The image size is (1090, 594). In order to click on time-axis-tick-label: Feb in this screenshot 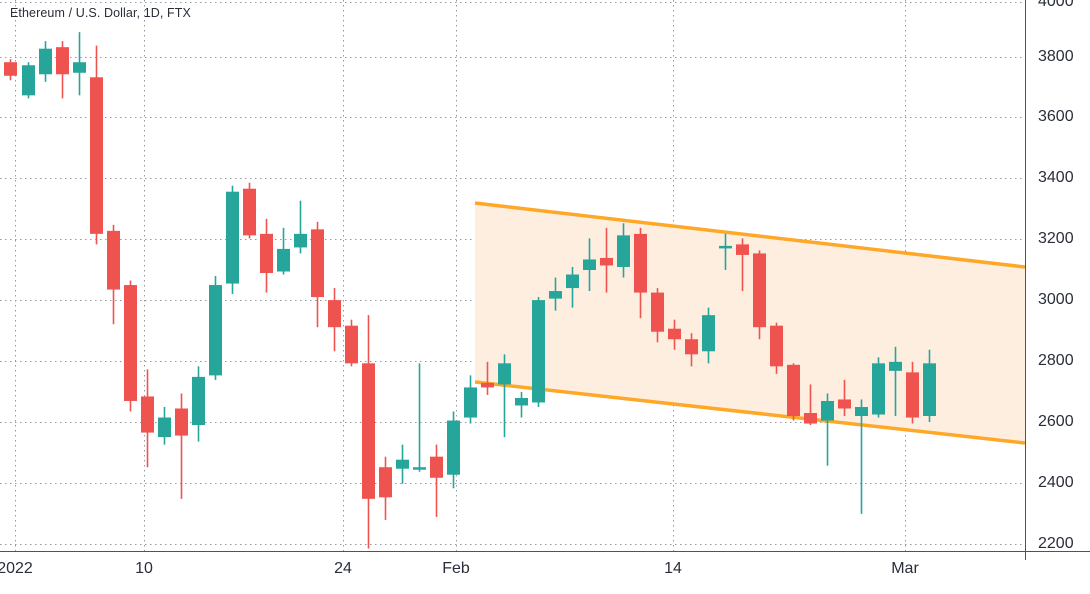, I will do `click(456, 568)`.